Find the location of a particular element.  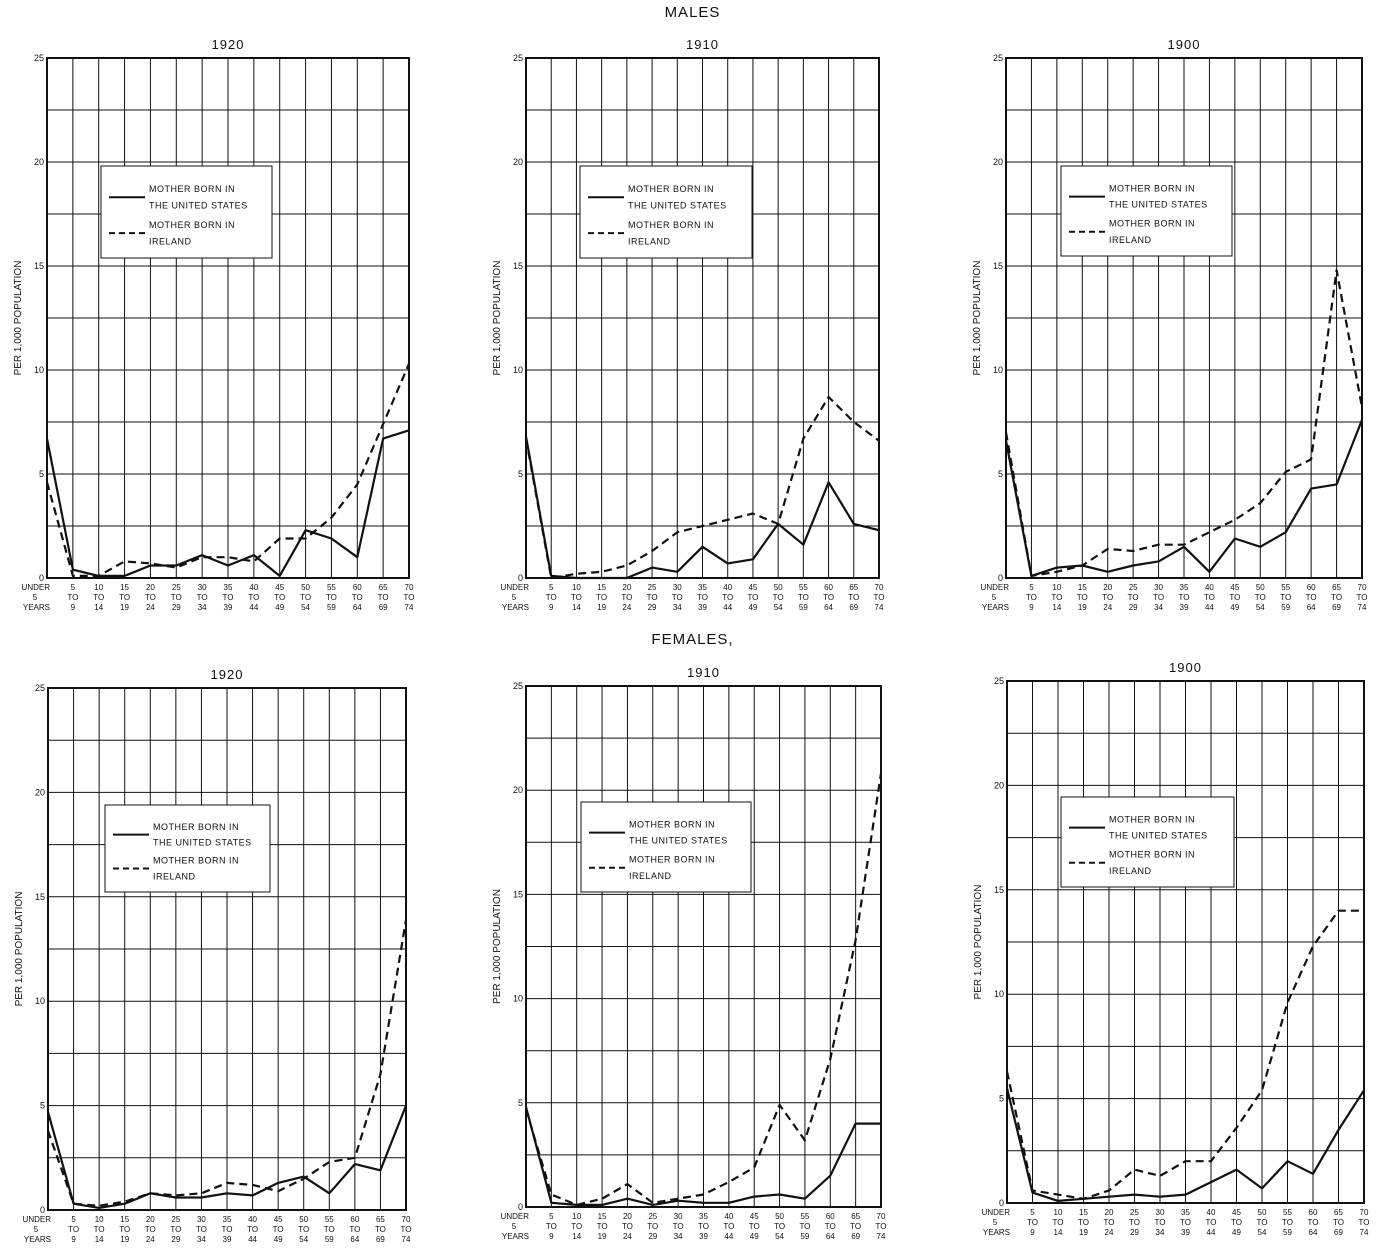

x-tick-label: 45 is located at coordinates (752, 587).